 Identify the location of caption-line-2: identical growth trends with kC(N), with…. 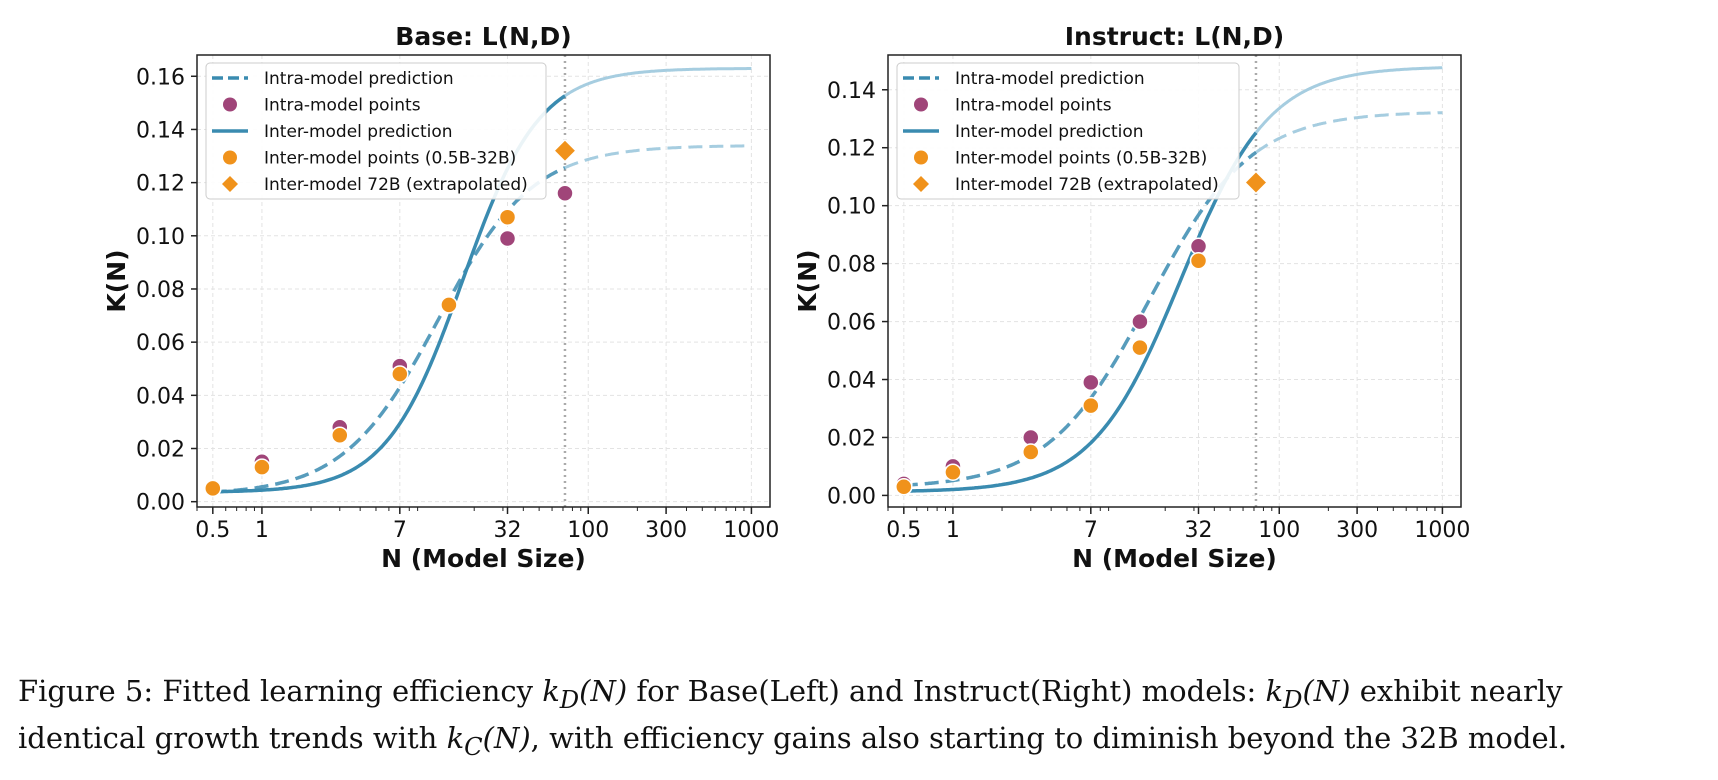
(793, 740).